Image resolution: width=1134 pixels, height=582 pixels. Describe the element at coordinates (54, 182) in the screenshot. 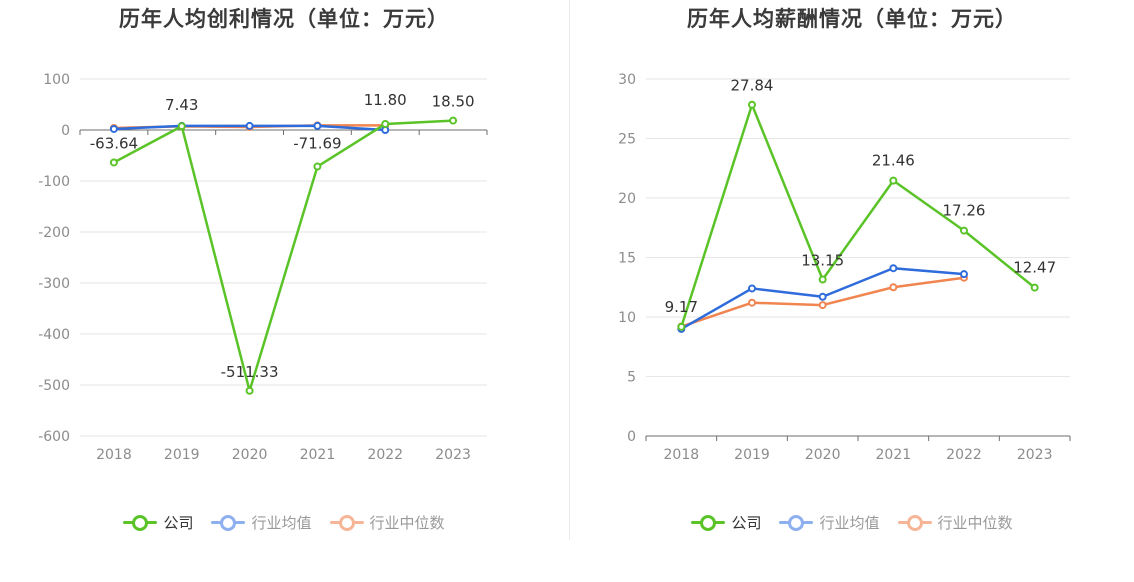

I see `y-tick-label: -100` at that location.